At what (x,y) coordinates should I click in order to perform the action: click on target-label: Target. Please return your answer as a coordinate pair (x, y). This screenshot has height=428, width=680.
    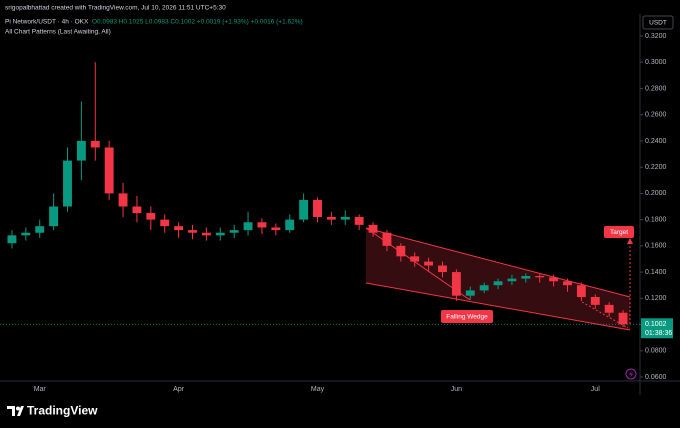
    Looking at the image, I should click on (619, 232).